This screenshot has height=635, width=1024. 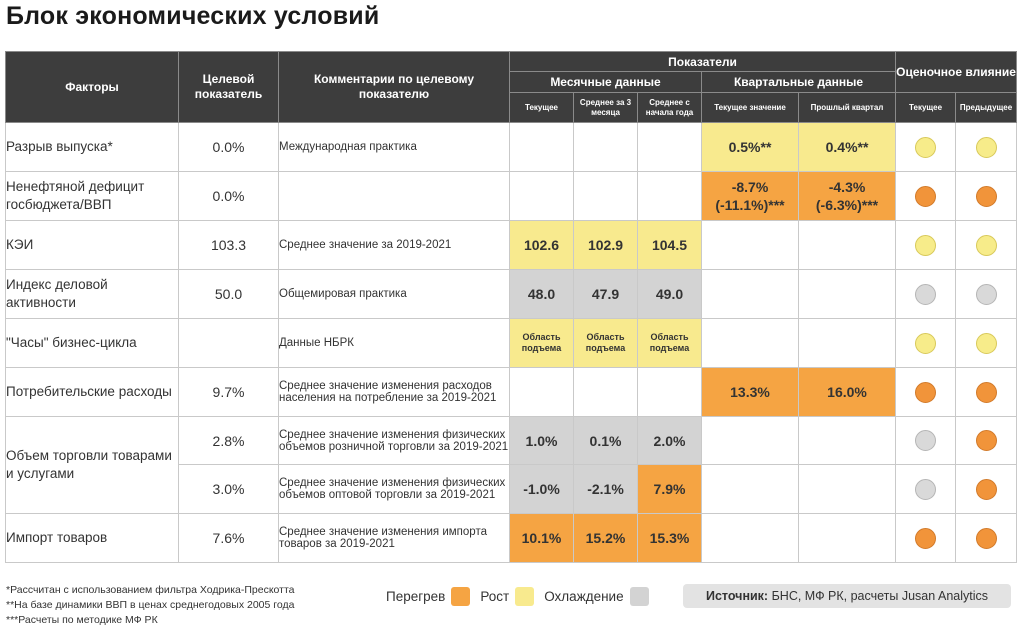 I want to click on legend-item-growth: Рост, so click(x=507, y=596).